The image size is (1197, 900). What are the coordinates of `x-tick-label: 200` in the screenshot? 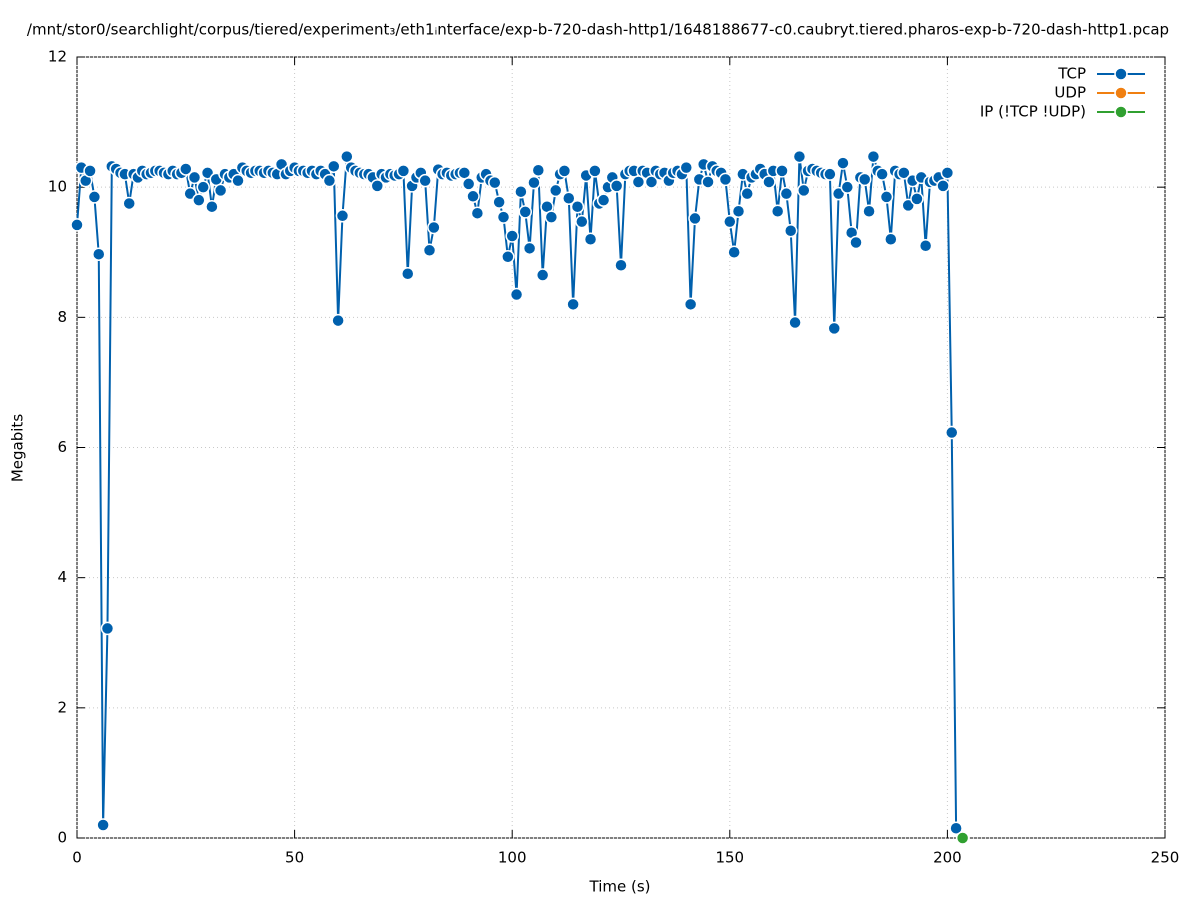 It's located at (947, 858).